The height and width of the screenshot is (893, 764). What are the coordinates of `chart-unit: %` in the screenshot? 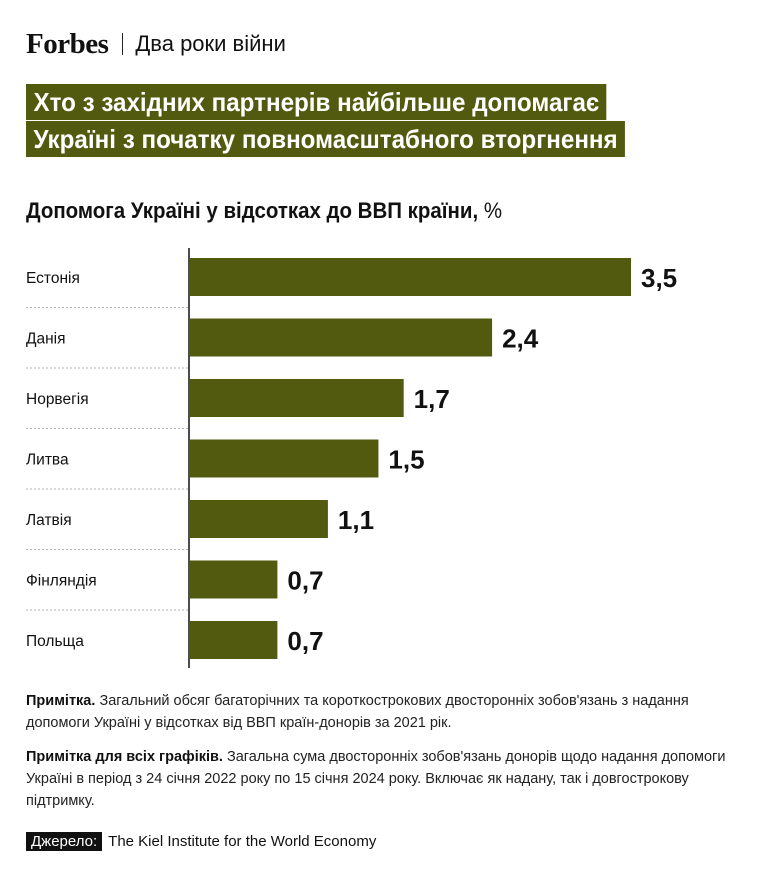 It's located at (493, 210).